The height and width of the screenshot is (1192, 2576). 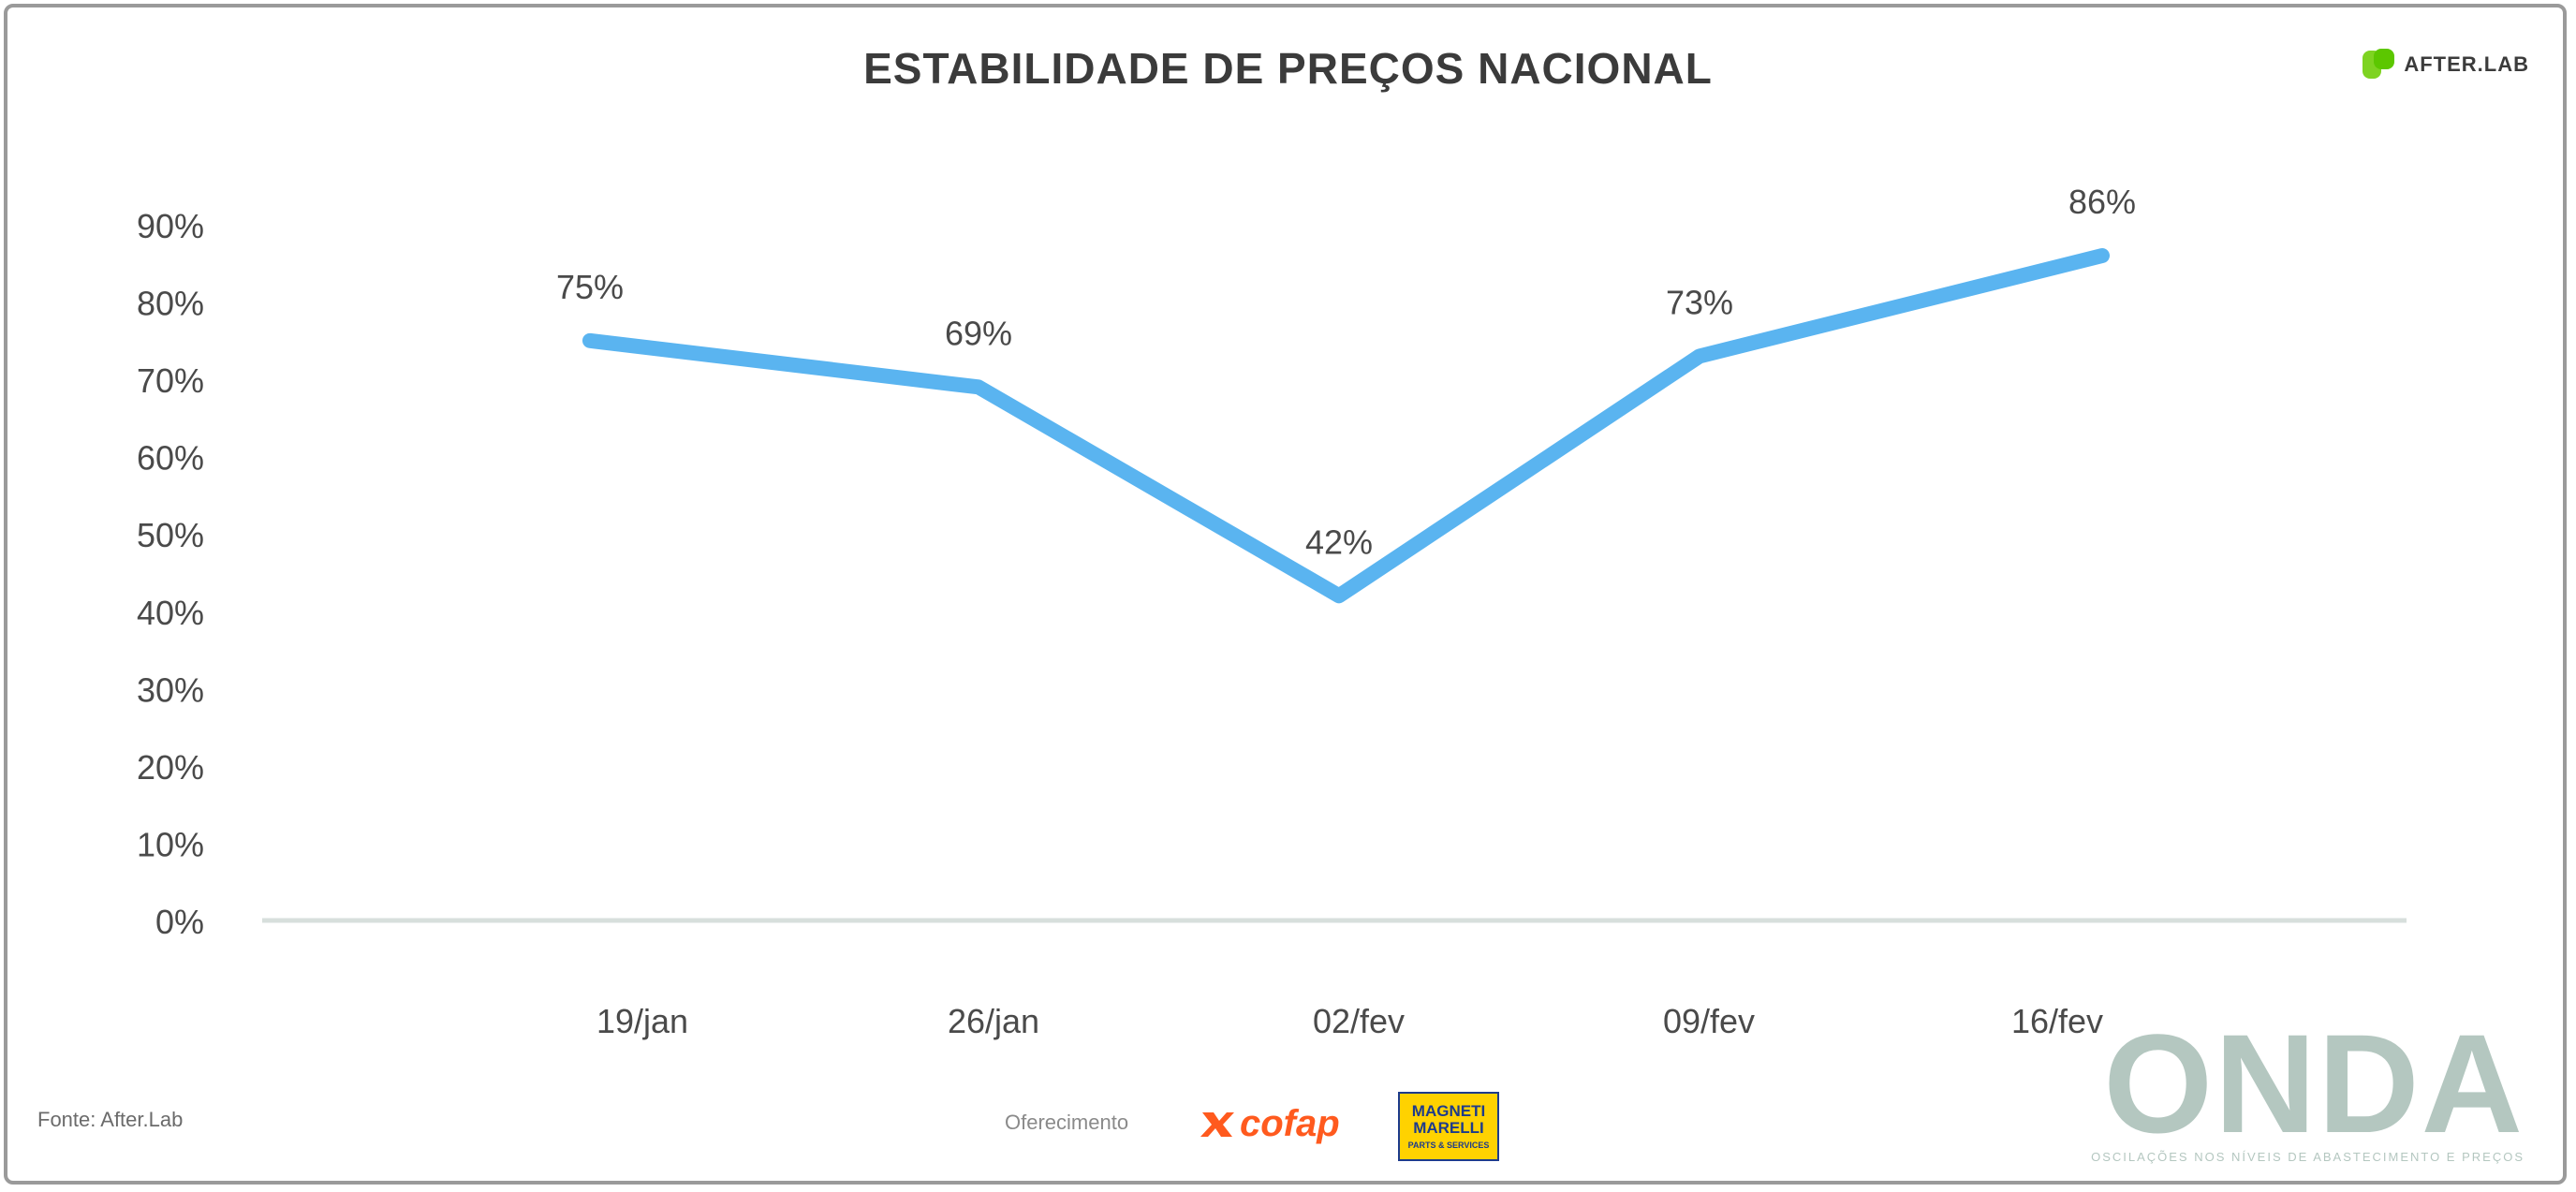 What do you see at coordinates (1217, 1124) in the screenshot?
I see `cofap-x-icon` at bounding box center [1217, 1124].